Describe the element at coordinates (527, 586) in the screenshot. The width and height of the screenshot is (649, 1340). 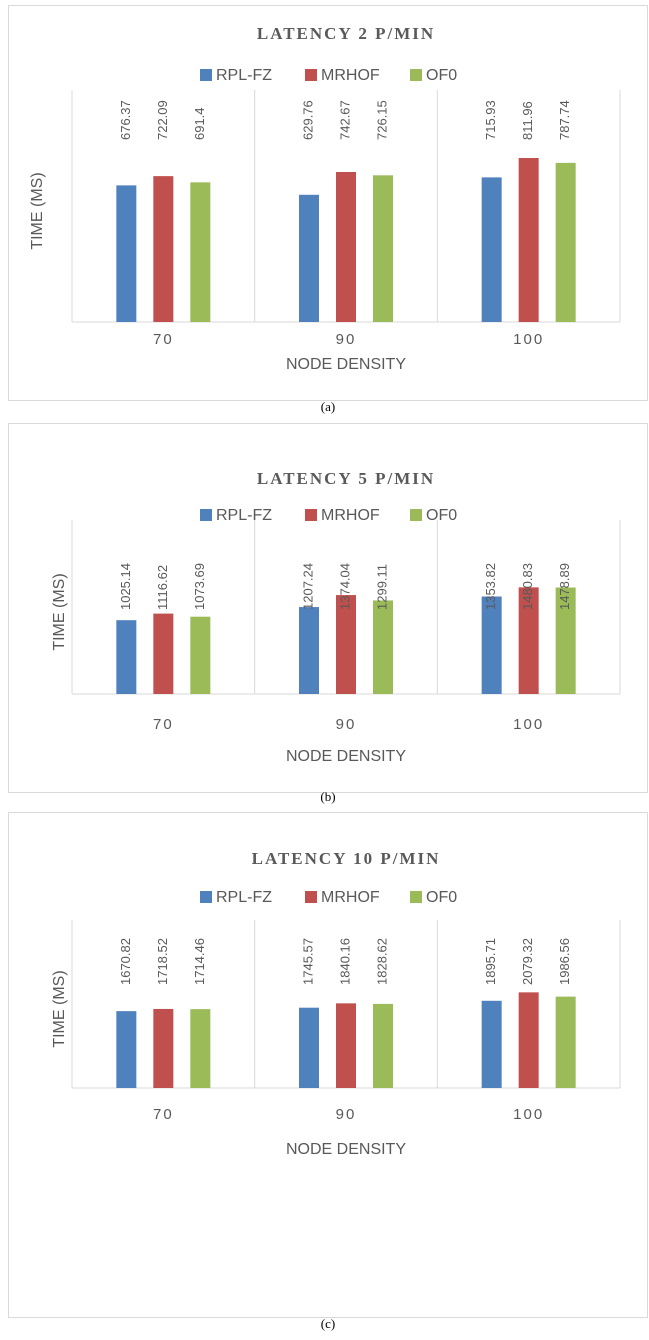
I see `value-label: 1480.83` at that location.